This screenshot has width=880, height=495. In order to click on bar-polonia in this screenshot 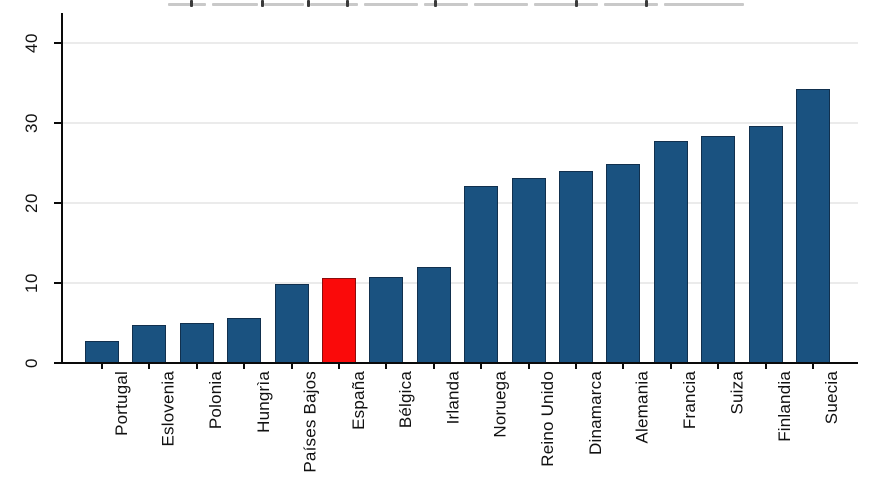, I will do `click(196, 343)`.